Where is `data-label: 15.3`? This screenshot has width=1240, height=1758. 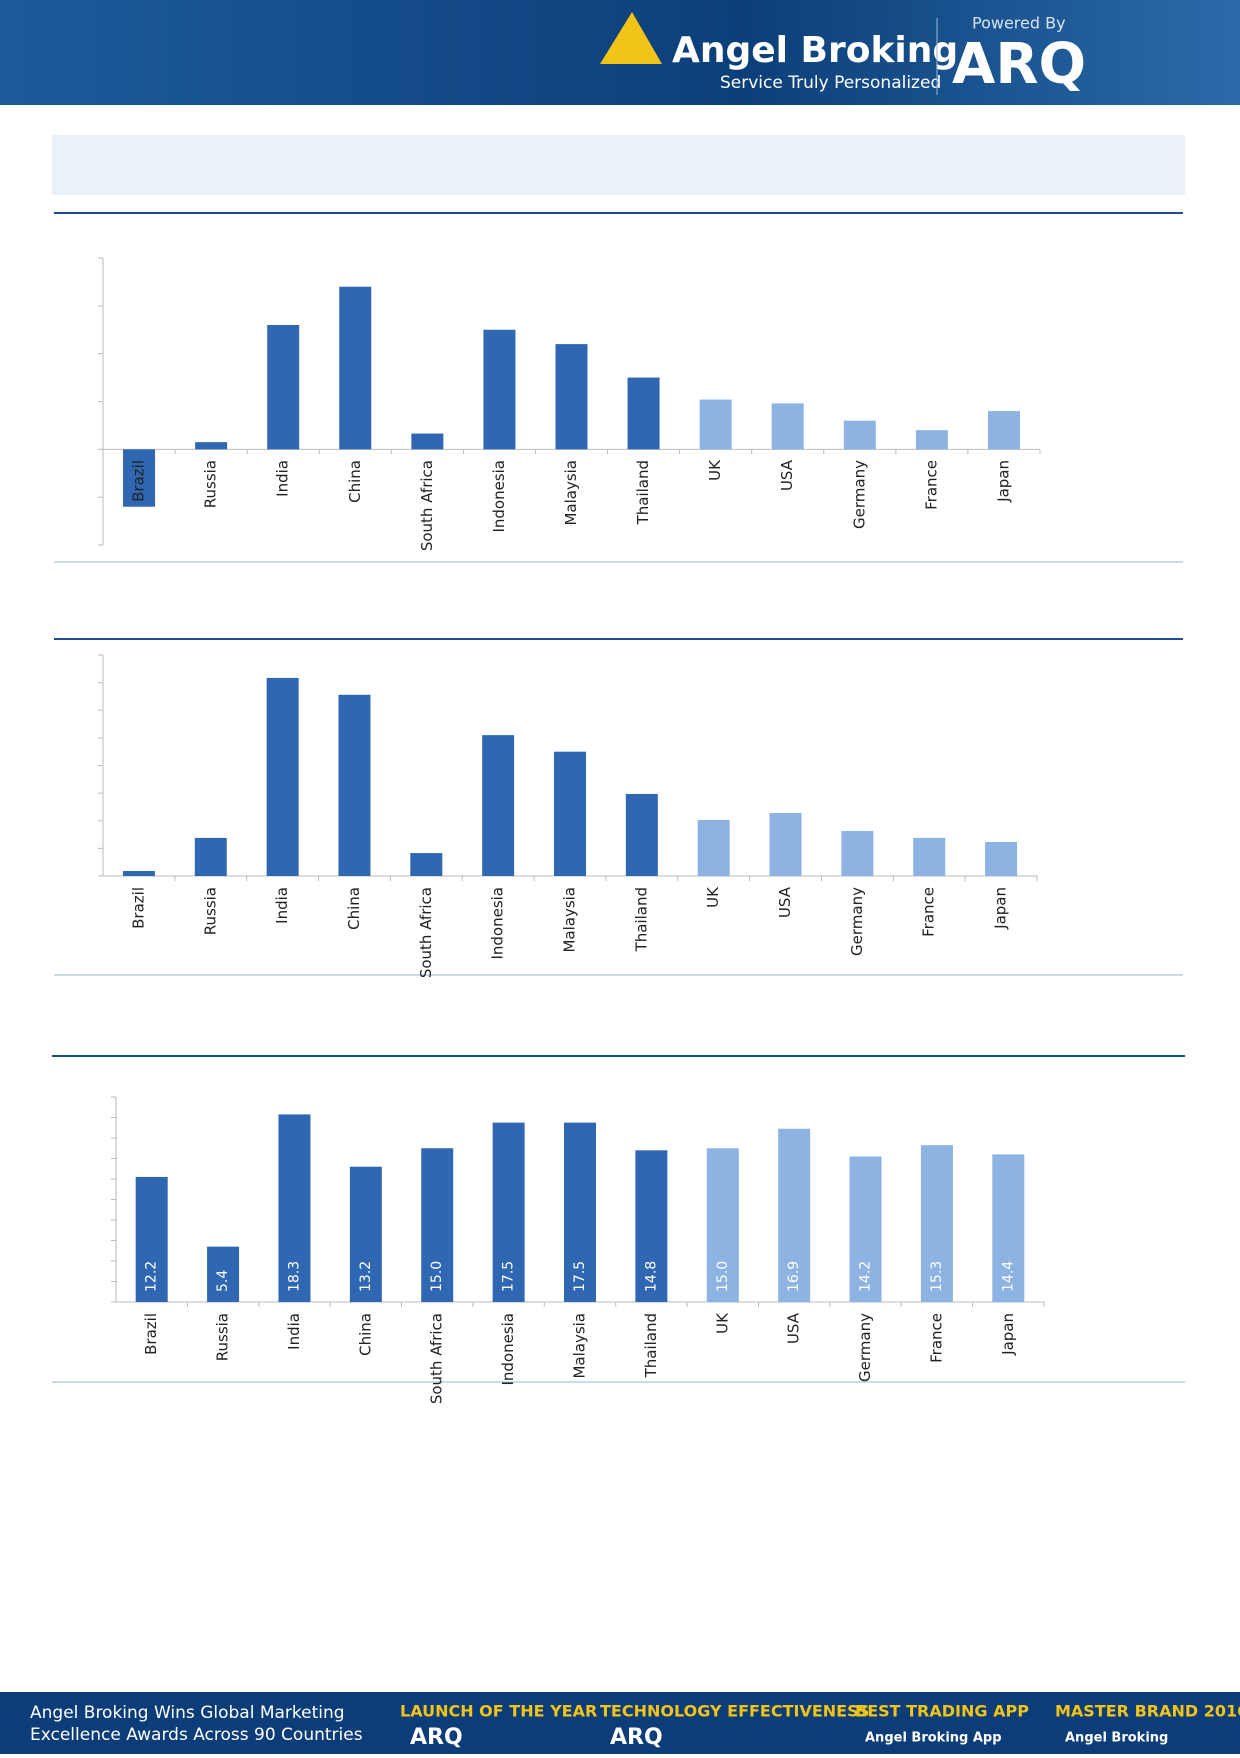 data-label: 15.3 is located at coordinates (937, 1276).